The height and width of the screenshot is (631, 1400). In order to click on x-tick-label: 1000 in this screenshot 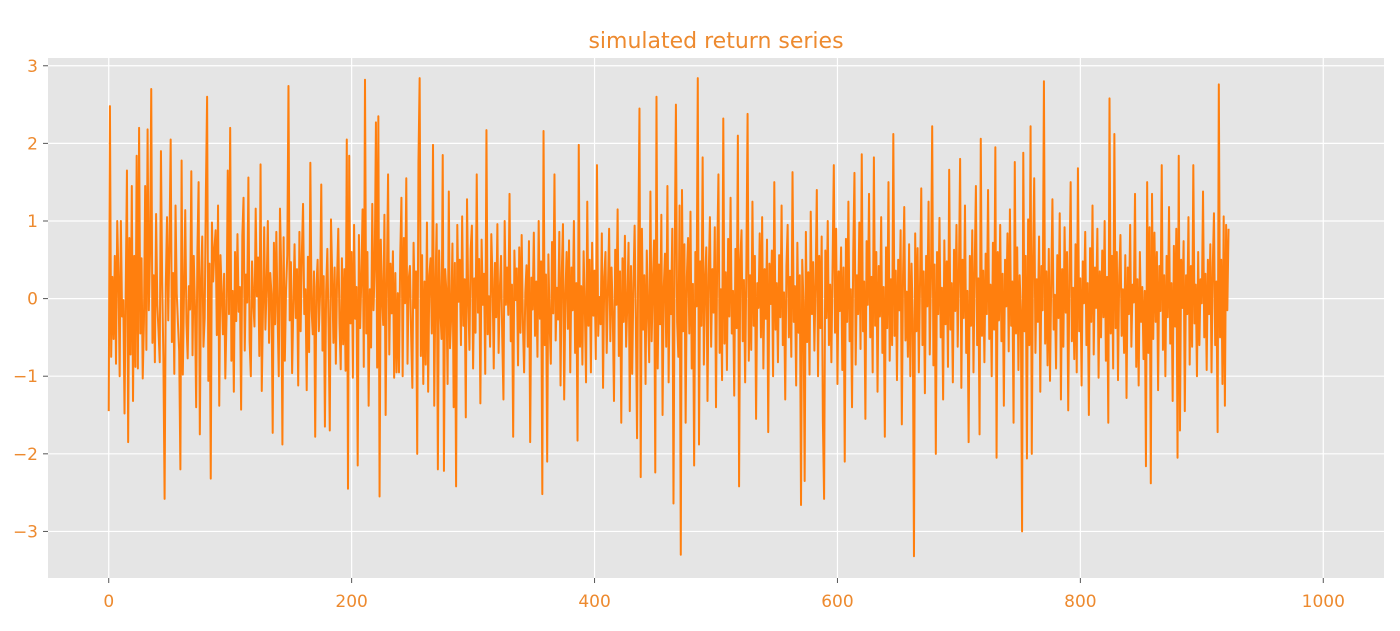, I will do `click(1323, 602)`.